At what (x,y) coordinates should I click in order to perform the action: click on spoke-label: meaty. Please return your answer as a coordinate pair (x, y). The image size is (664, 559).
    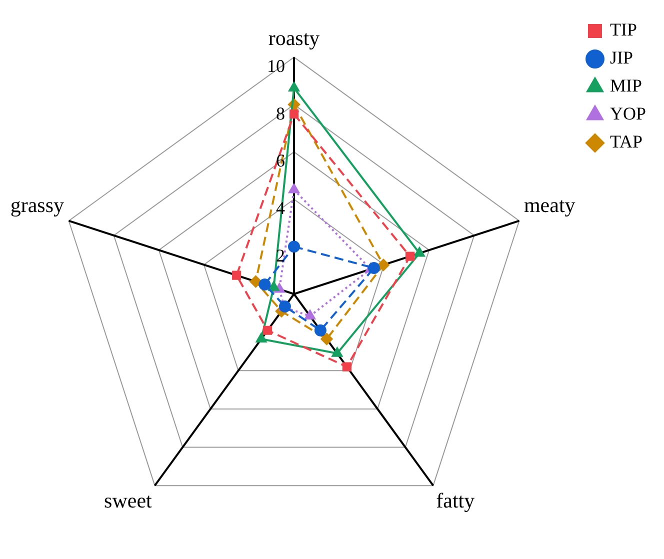
    Looking at the image, I should click on (550, 205).